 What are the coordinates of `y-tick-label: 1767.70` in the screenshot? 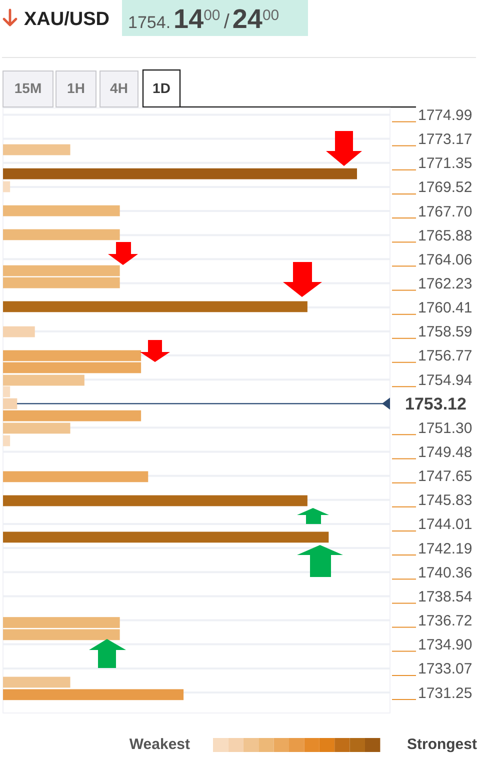 It's located at (445, 211).